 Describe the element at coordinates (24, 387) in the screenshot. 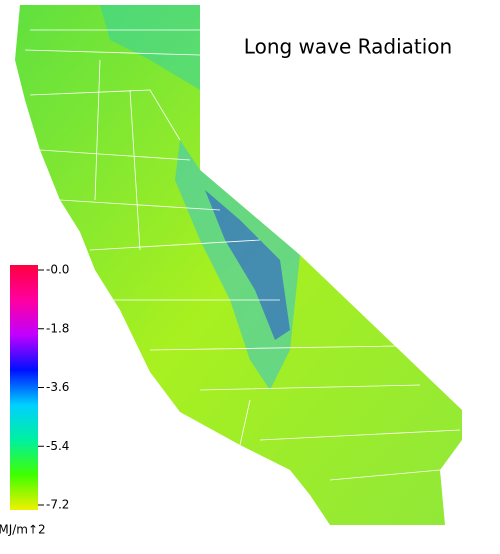

I see `colorbar` at that location.